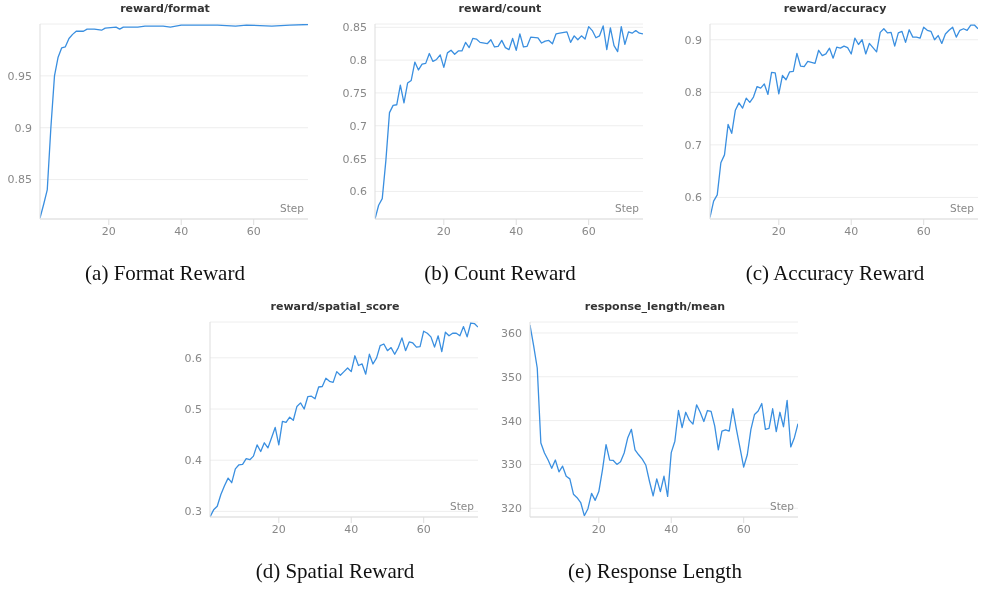  I want to click on y-tick-label: 0.3, so click(193, 512).